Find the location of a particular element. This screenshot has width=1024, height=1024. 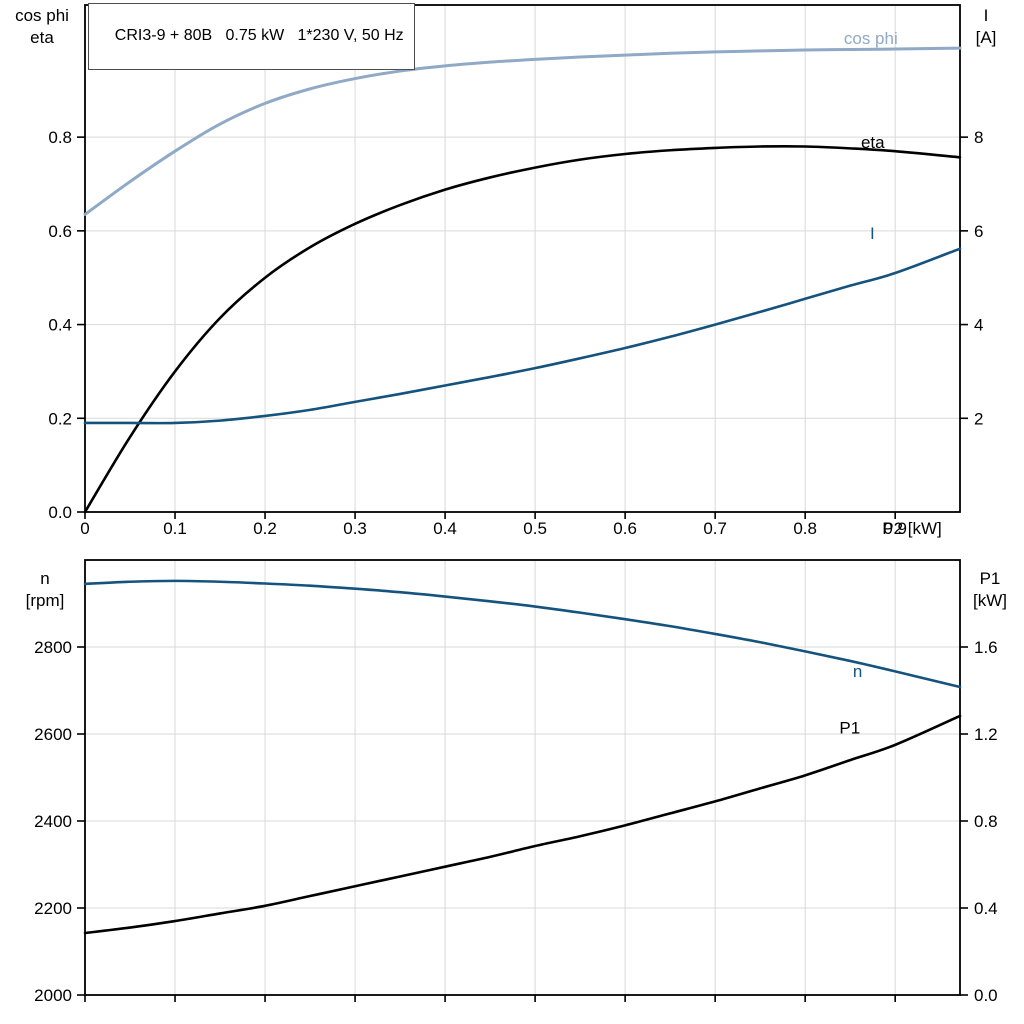

x-tick-label: 0.8 is located at coordinates (805, 528).